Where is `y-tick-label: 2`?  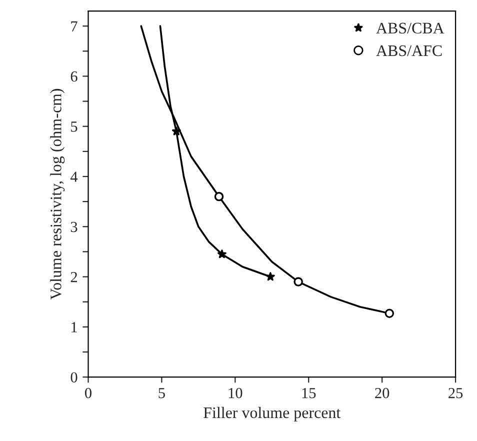 y-tick-label: 2 is located at coordinates (73, 277).